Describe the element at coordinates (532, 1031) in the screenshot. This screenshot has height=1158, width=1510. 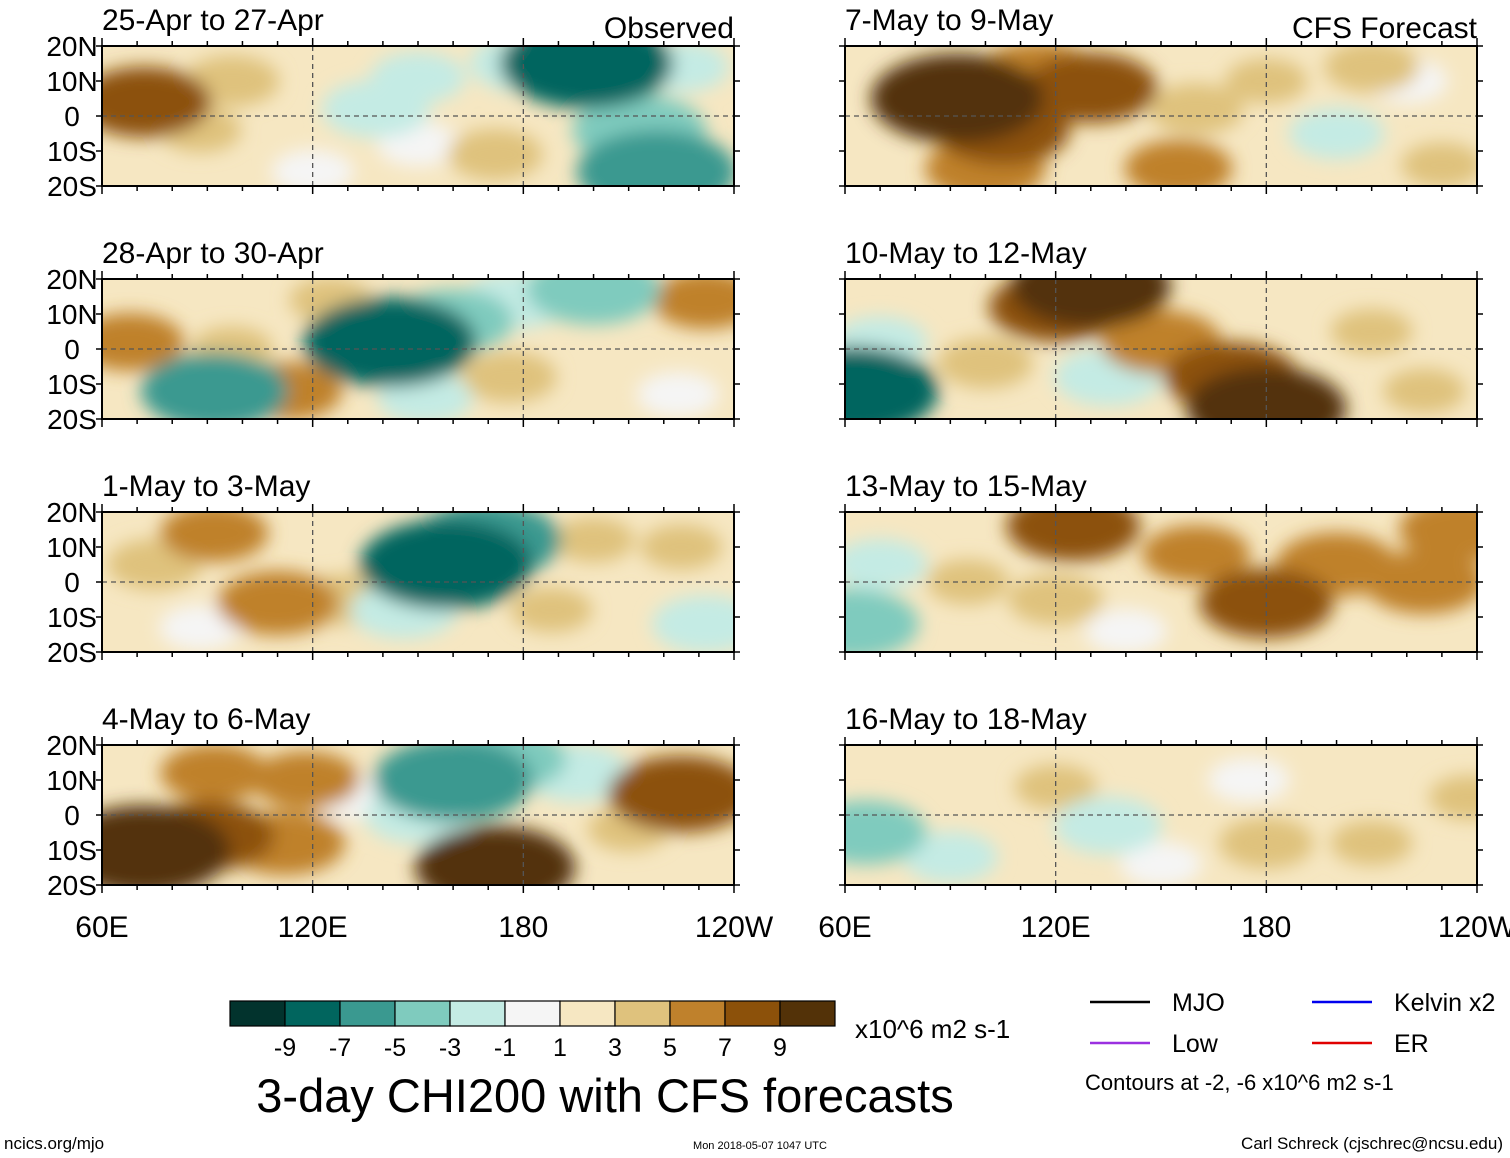
I see `colorbar: -9 -7 -5 -3 -1 1 3 5 7 9` at that location.